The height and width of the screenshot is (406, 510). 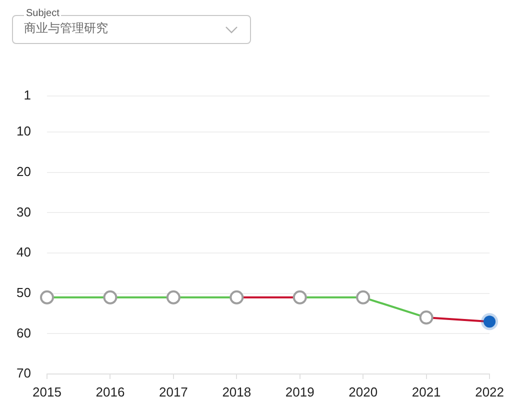 I want to click on x-tick-label: 2017, so click(x=173, y=392).